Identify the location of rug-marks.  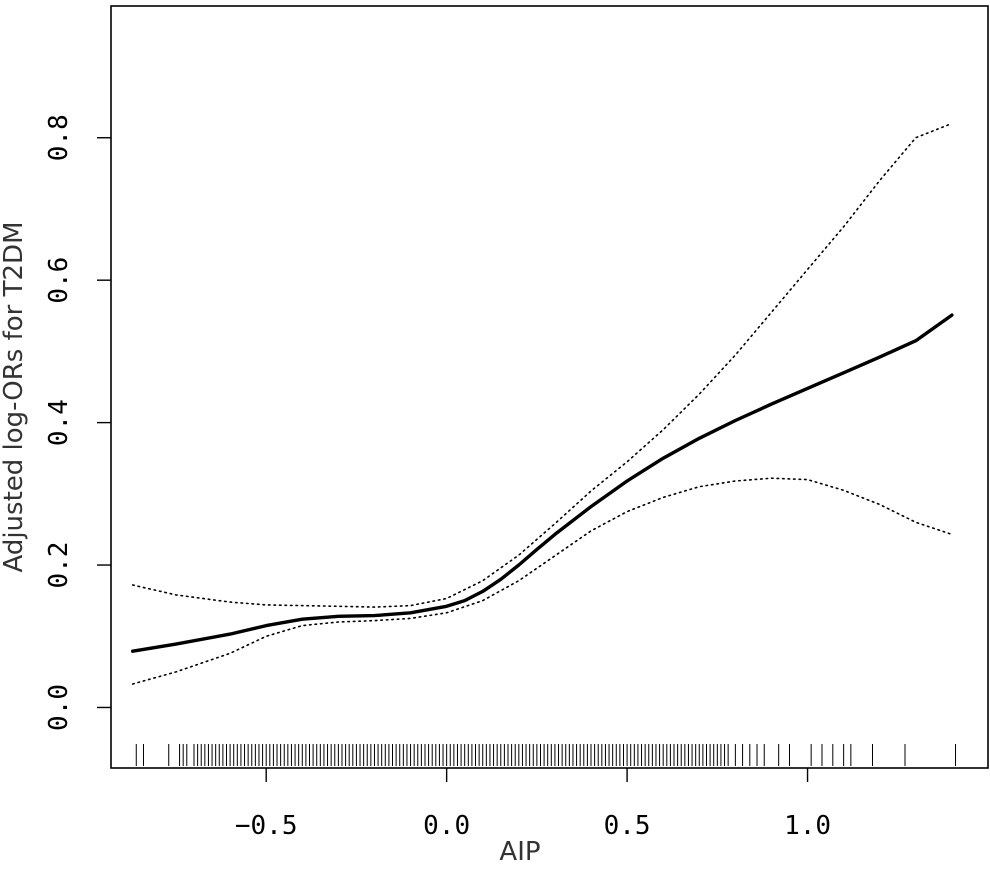
(546, 755).